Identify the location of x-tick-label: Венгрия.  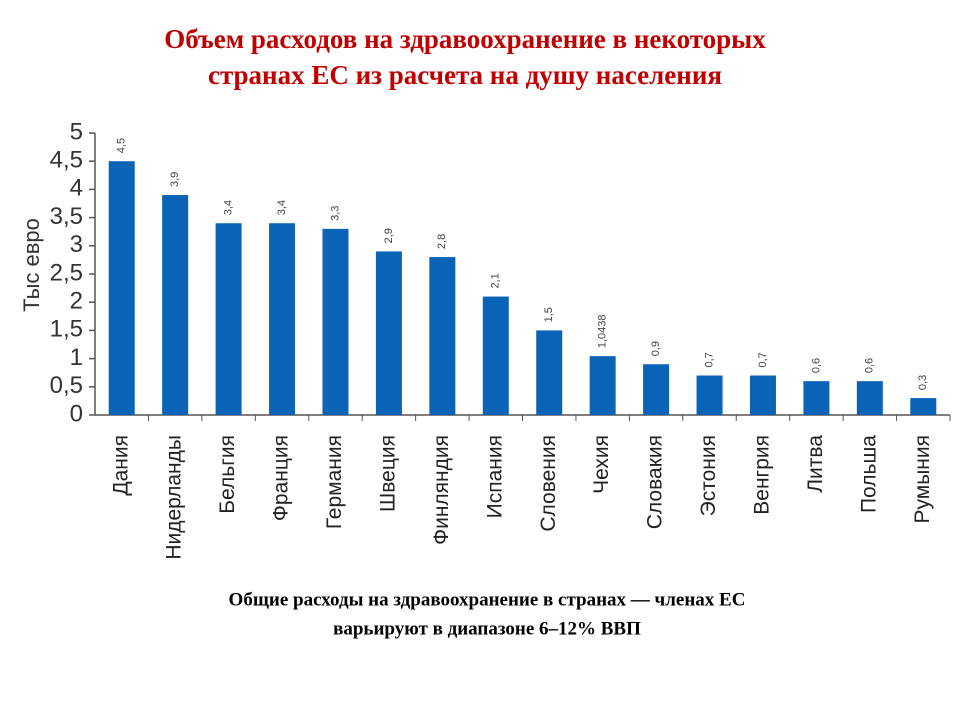
(762, 475).